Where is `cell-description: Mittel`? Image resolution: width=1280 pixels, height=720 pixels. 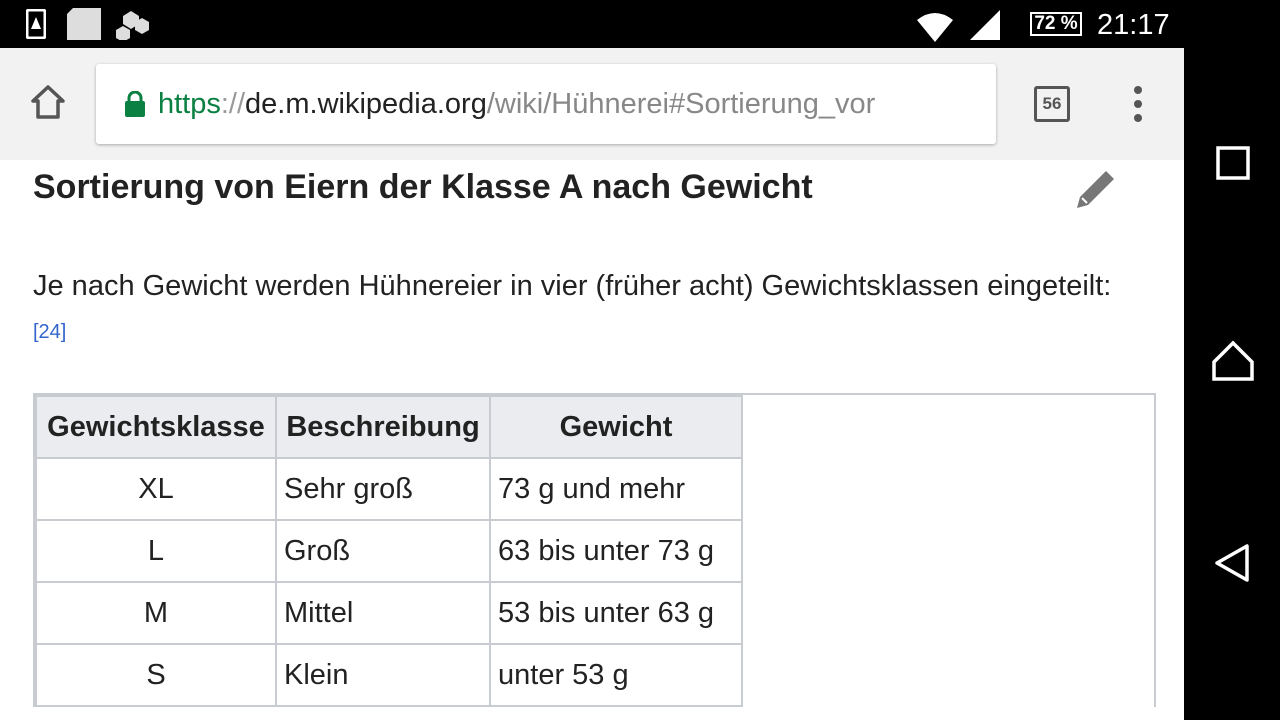
cell-description: Mittel is located at coordinates (383, 613).